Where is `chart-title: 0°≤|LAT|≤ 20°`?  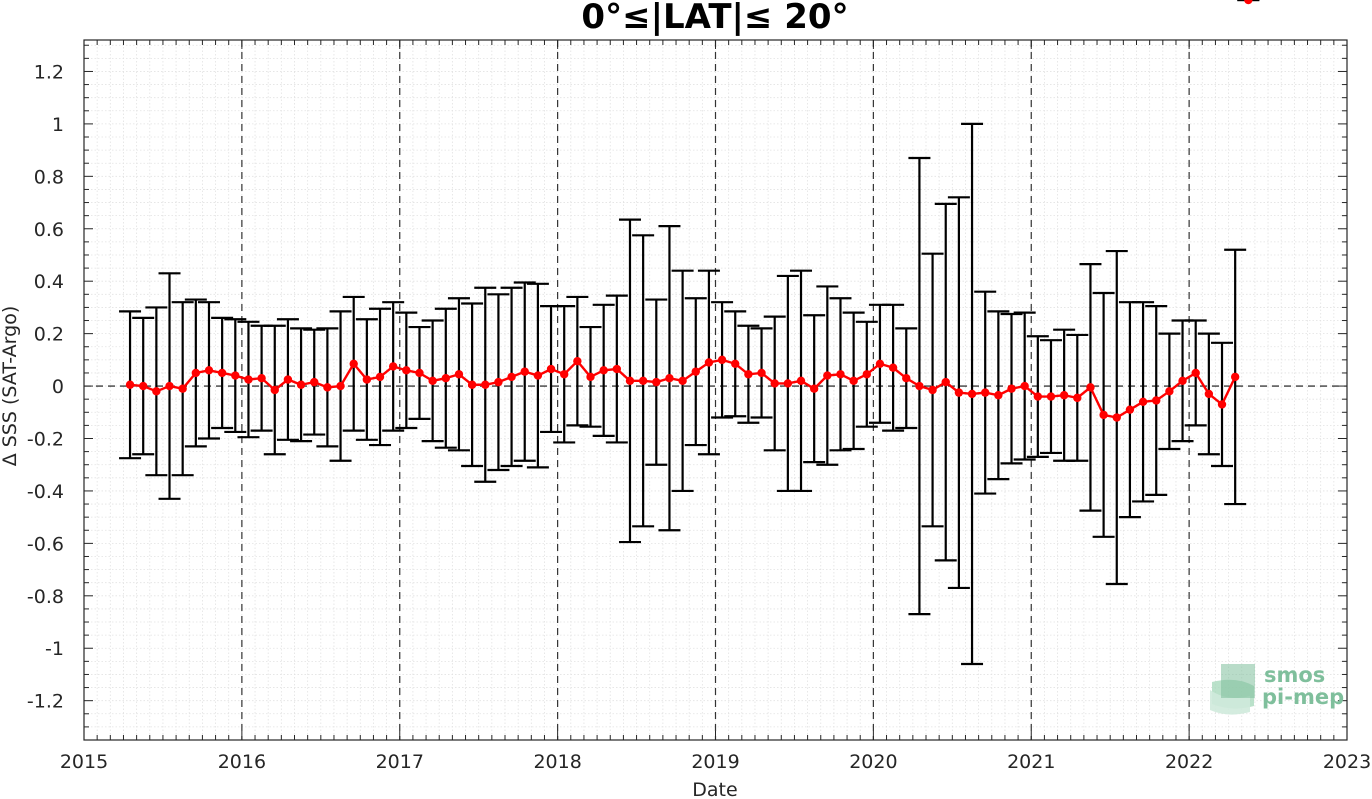 chart-title: 0°≤|LAT|≤ 20° is located at coordinates (714, 18).